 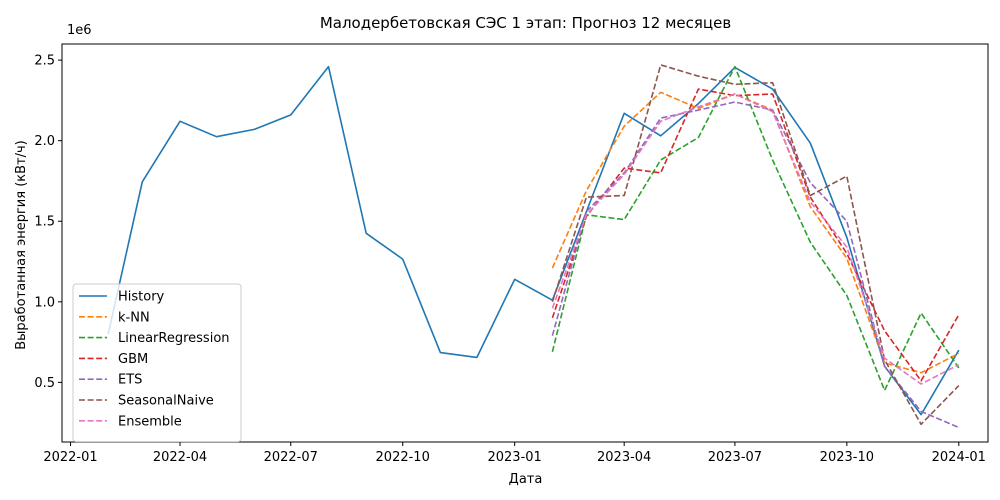 I want to click on x-tick-label: 2023-10, so click(x=847, y=457).